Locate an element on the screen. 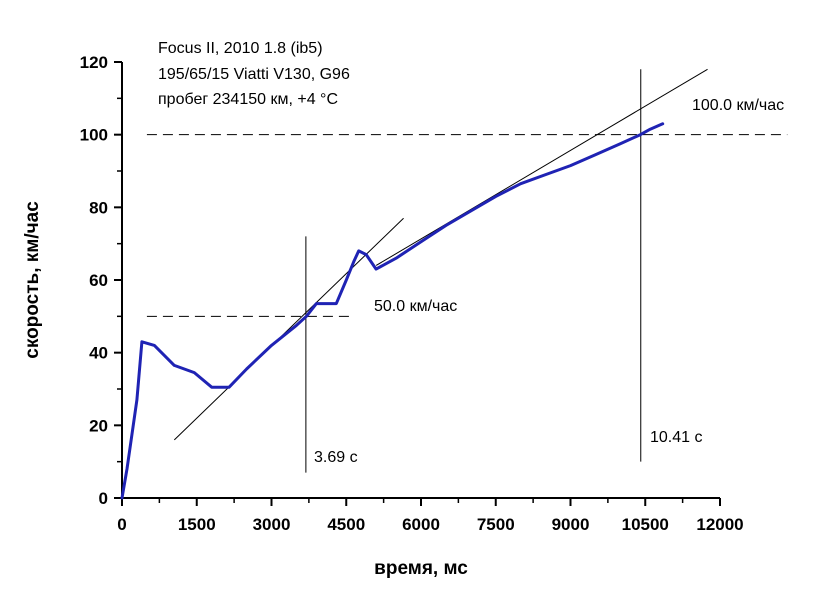 The height and width of the screenshot is (597, 835). y-tick-label: 120 is located at coordinates (94, 62).